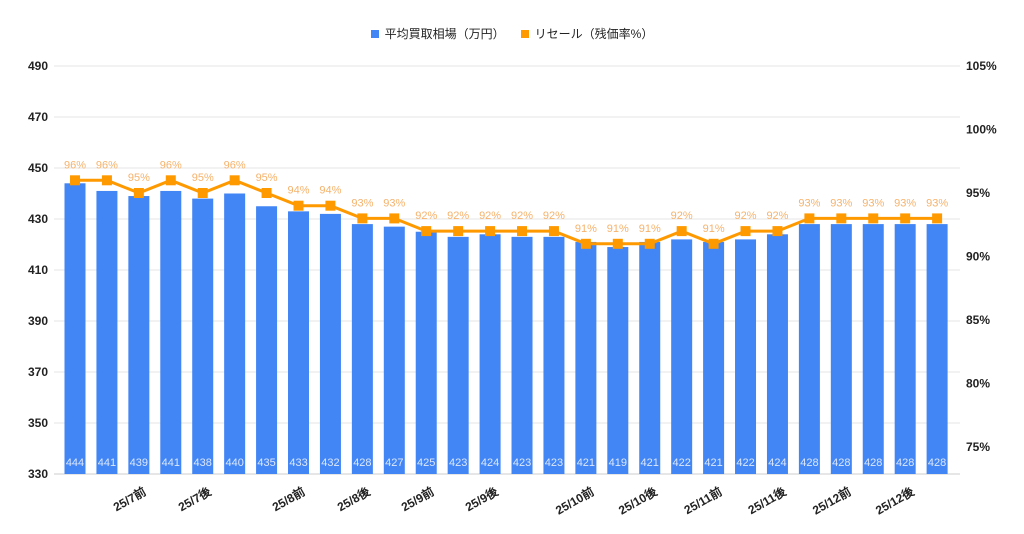 The image size is (1024, 534). I want to click on left-tick-label: 370, so click(38, 372).